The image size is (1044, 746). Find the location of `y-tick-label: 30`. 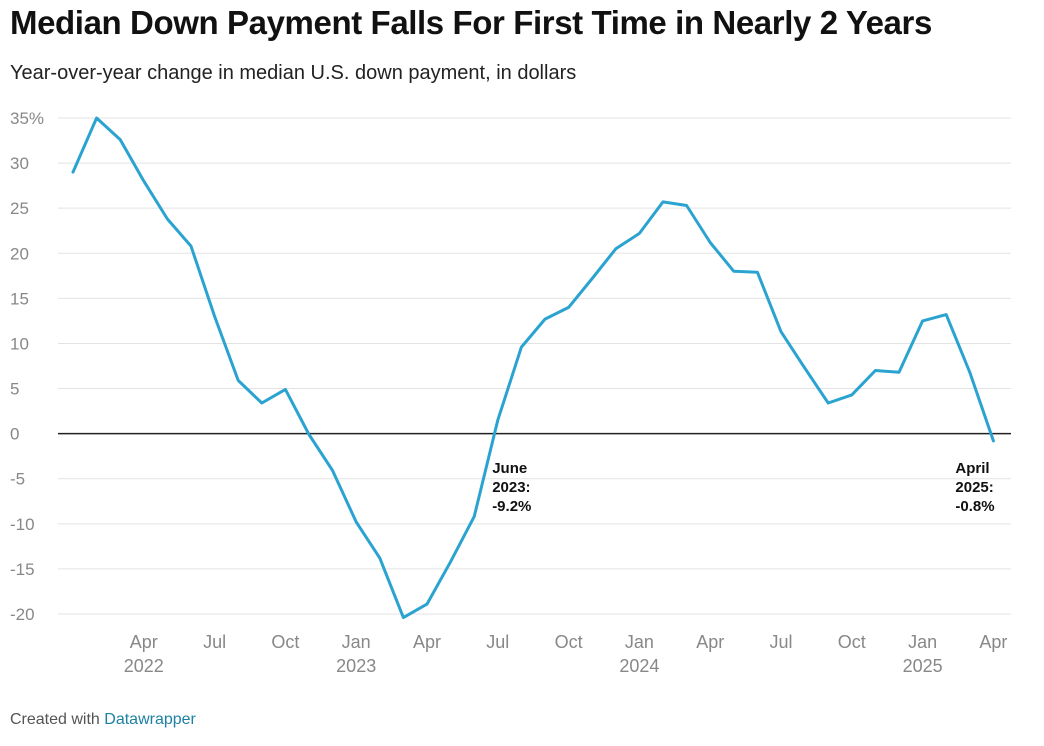

y-tick-label: 30 is located at coordinates (19, 163).